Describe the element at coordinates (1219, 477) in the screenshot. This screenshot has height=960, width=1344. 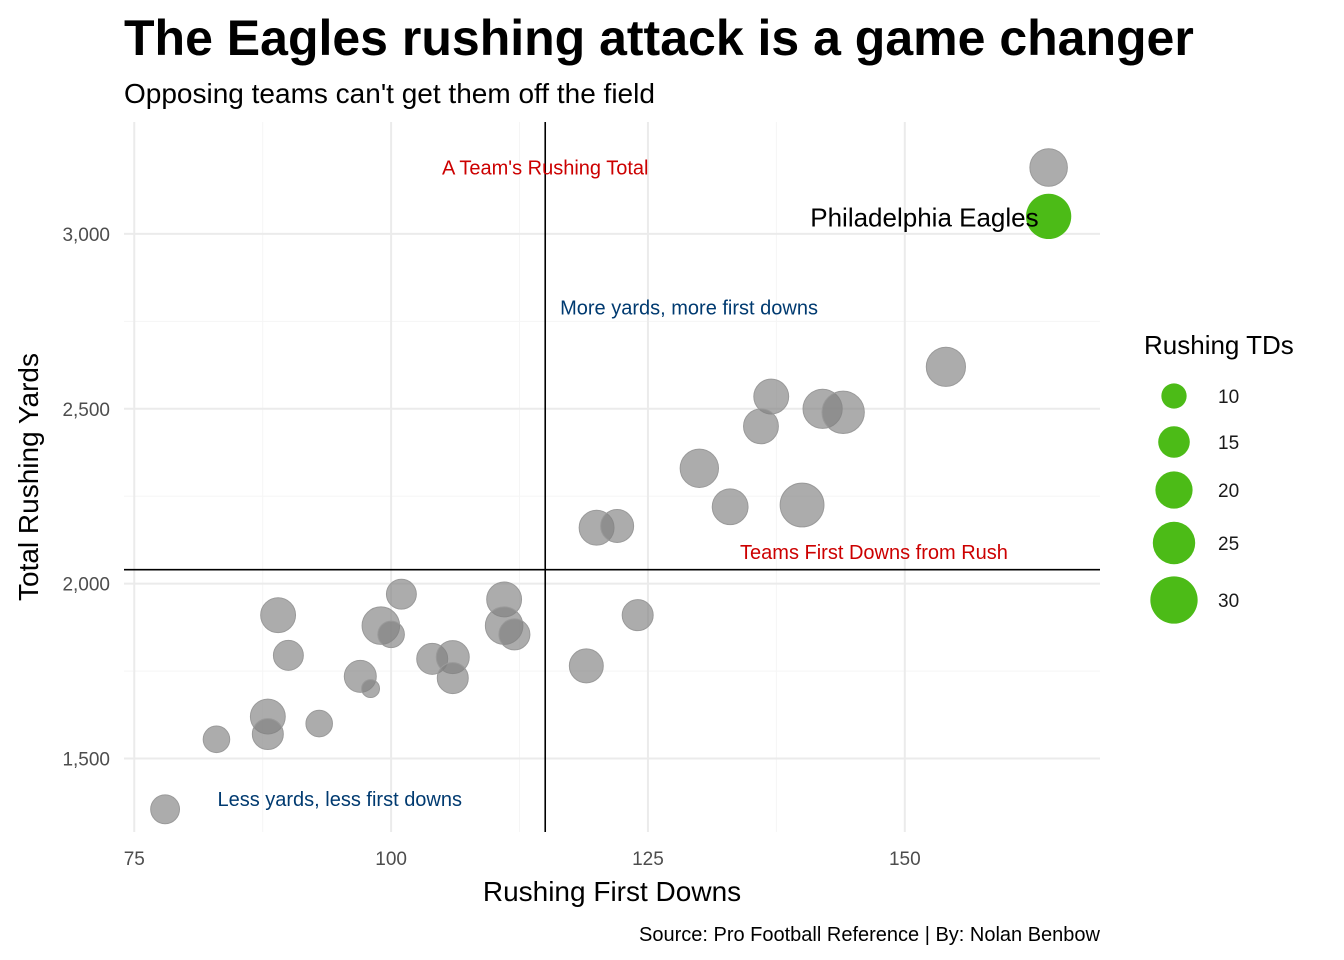
I see `size-legend: Rushing TDs 10 15 20 25 30` at that location.